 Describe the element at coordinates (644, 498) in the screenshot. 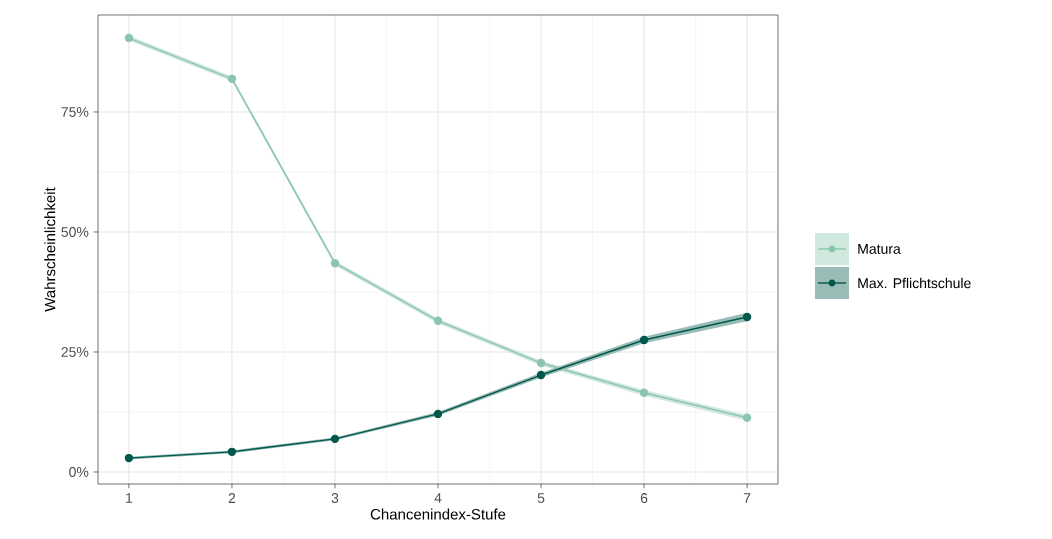

I see `x-tick-label: 6` at that location.